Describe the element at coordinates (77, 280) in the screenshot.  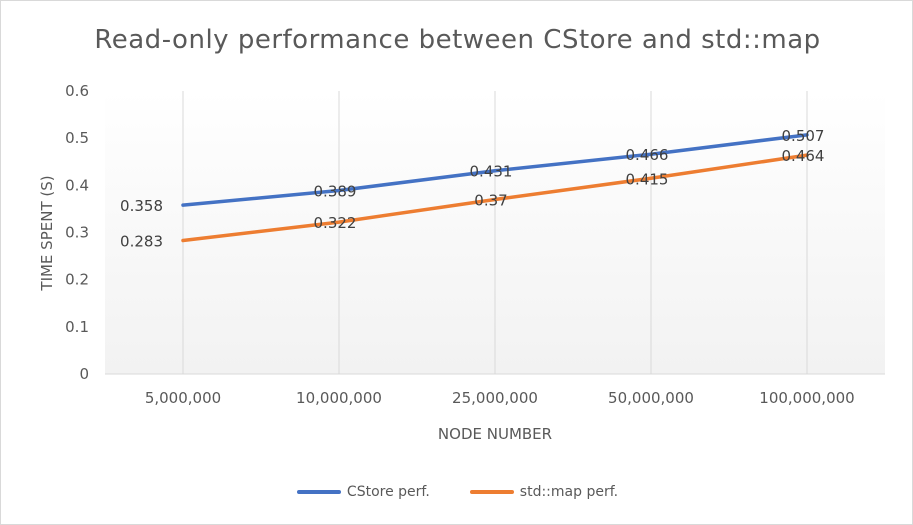
I see `y-tick-label: 0.2` at that location.